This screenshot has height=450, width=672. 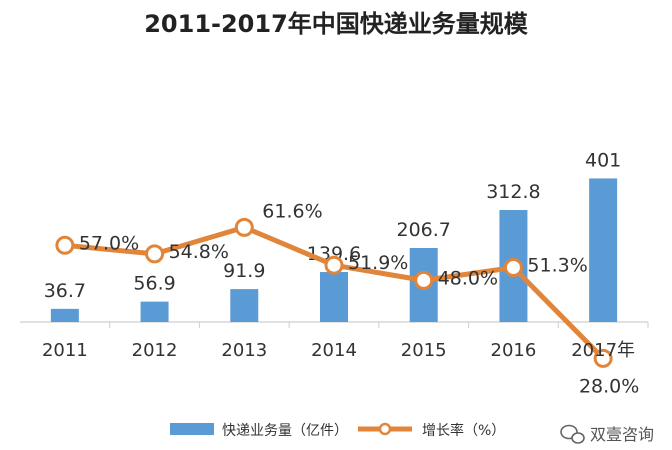 What do you see at coordinates (292, 211) in the screenshot?
I see `line-data-label: 61.6%` at bounding box center [292, 211].